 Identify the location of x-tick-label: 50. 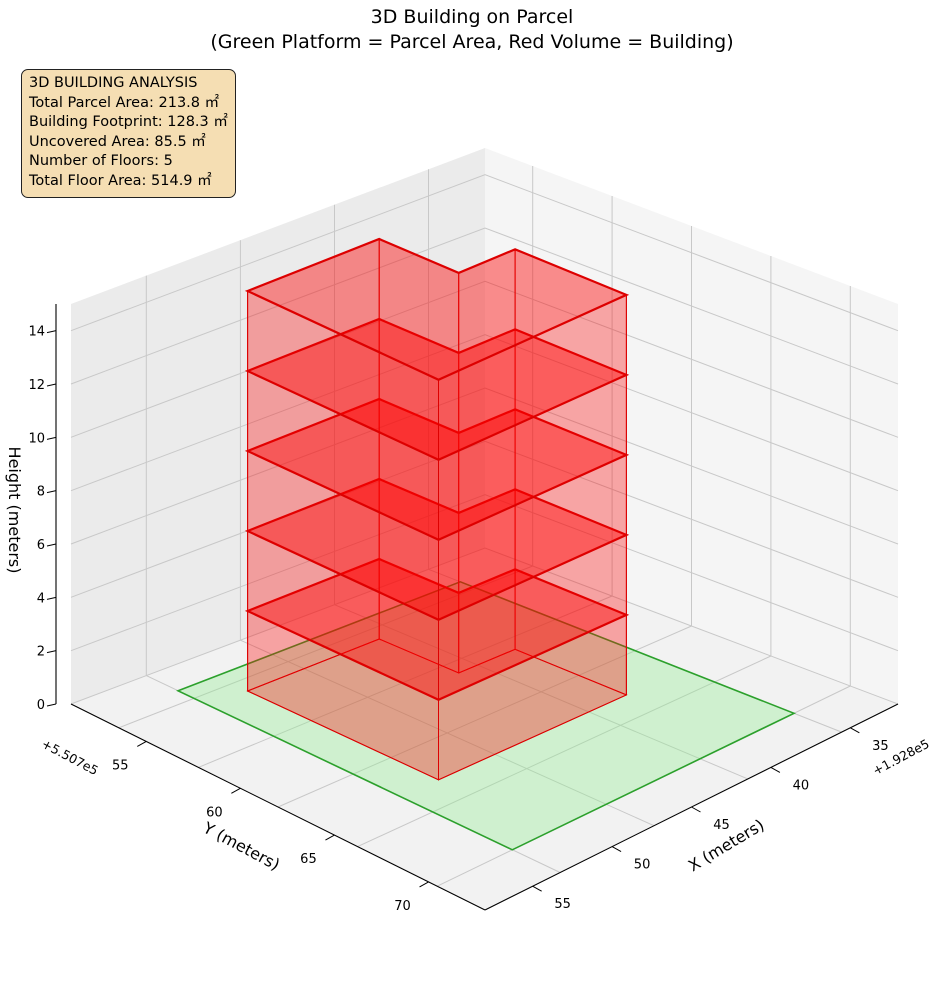
(642, 865).